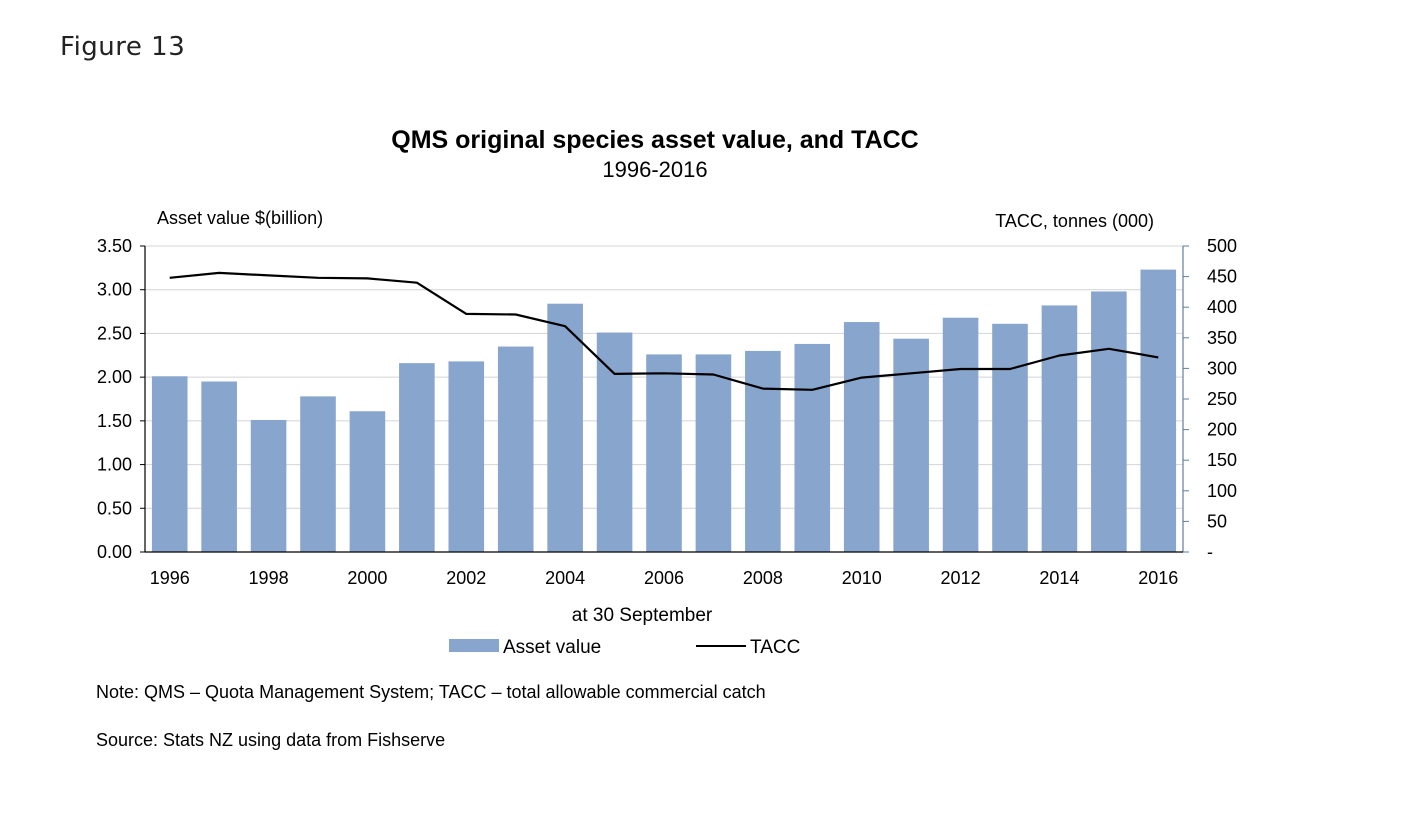  I want to click on bar-1998, so click(268, 485).